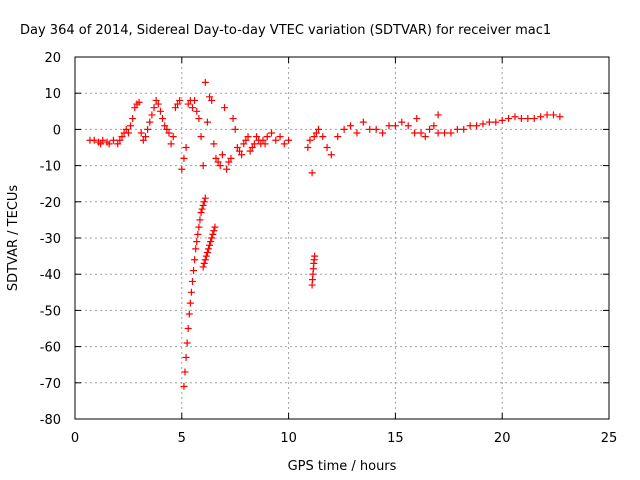 The height and width of the screenshot is (480, 640). I want to click on x-tick-label: 15, so click(395, 438).